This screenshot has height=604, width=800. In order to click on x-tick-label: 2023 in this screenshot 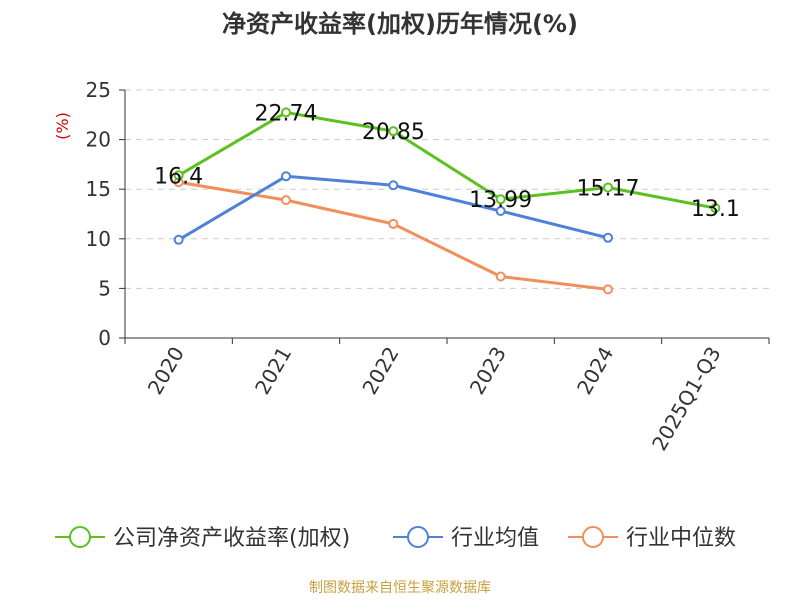, I will do `click(488, 370)`.